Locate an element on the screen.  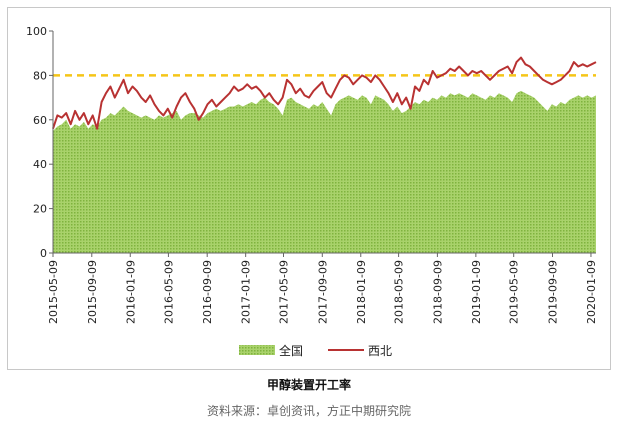
x-tick-label: 2017-09-09 is located at coordinates (322, 292).